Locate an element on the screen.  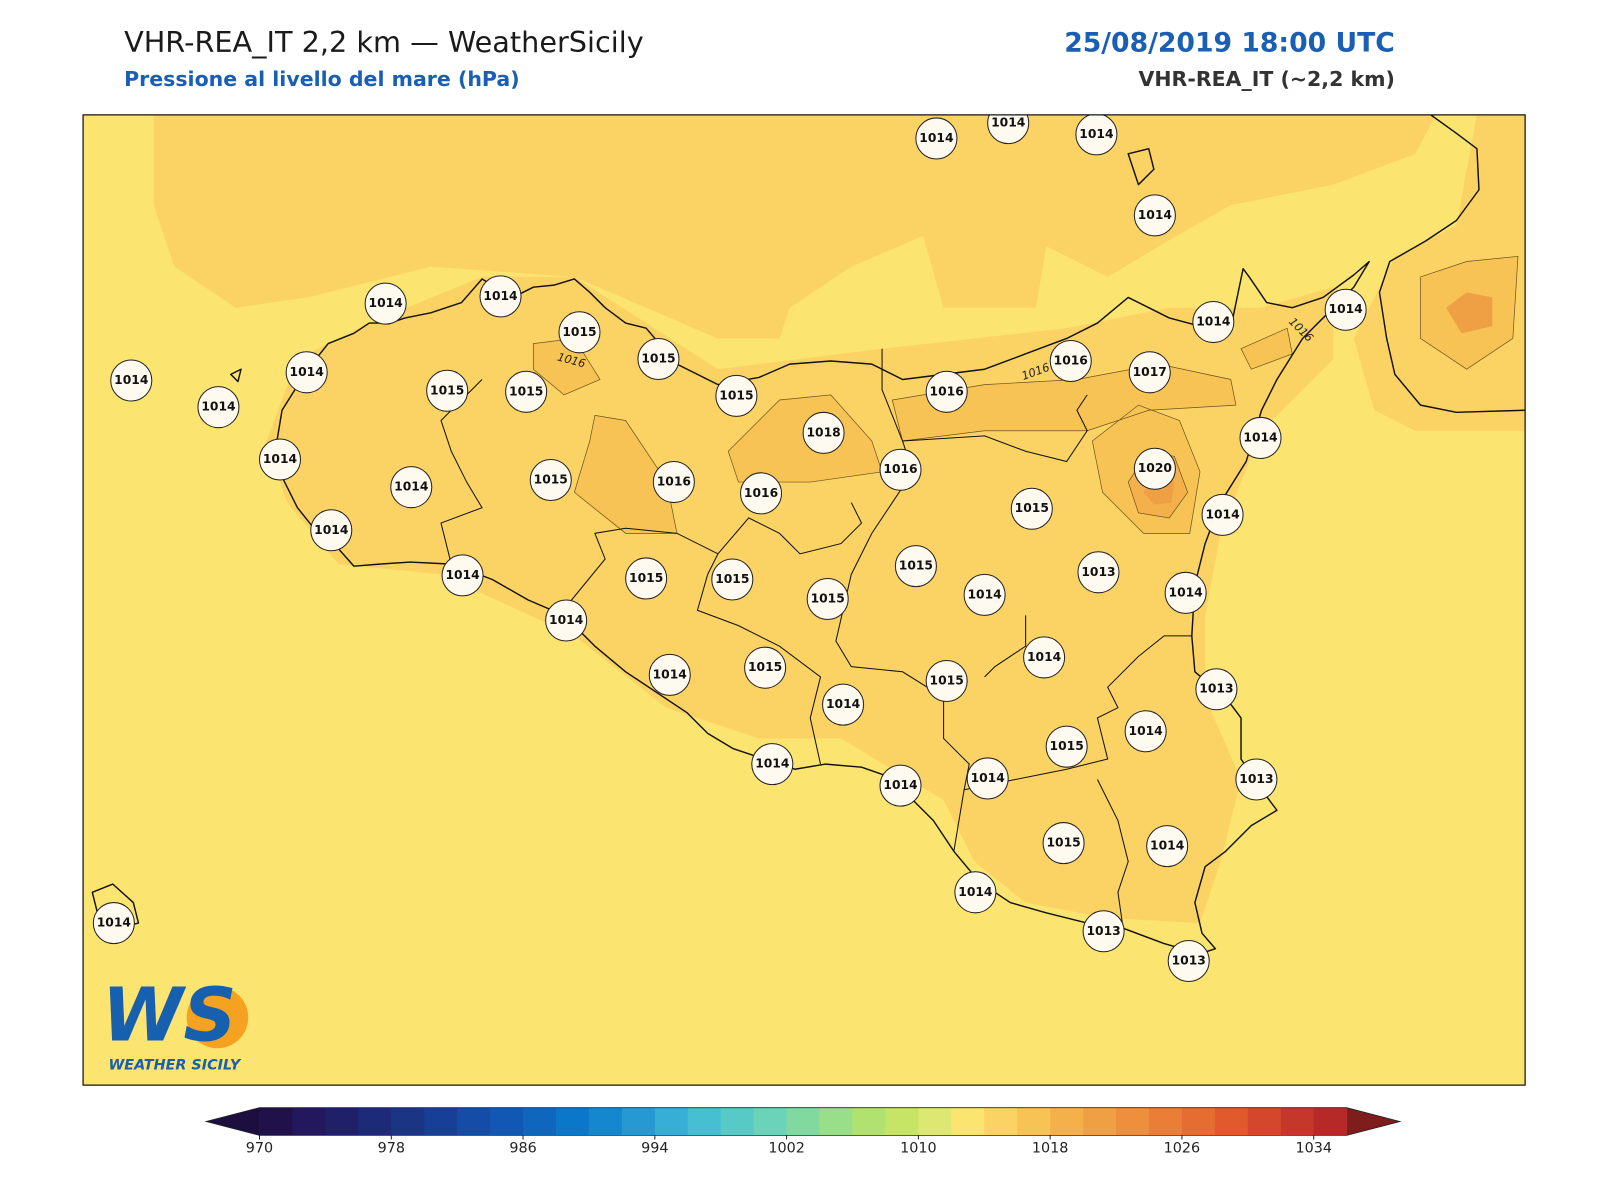
logo-name: WEATHER SICILY is located at coordinates (174, 1066).